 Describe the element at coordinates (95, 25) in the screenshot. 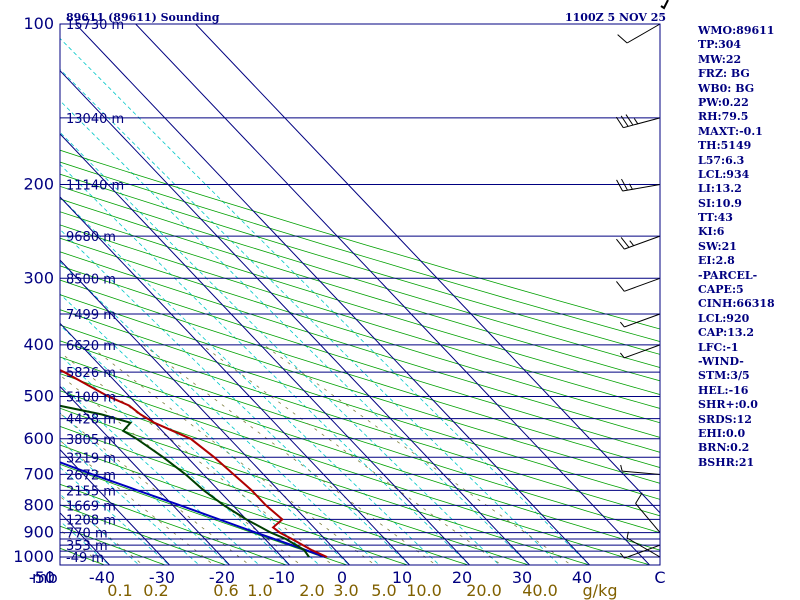

I see `height-label: 15730 m` at that location.